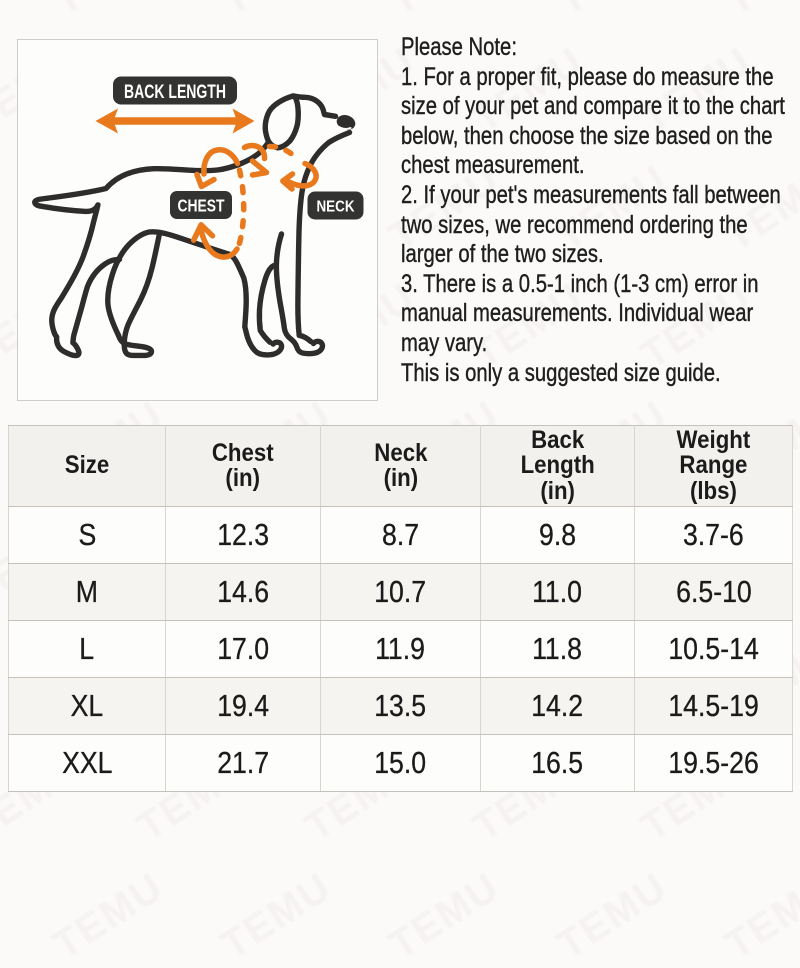 Image resolution: width=800 pixels, height=968 pixels. What do you see at coordinates (201, 206) in the screenshot?
I see `svg-text: CHEST` at bounding box center [201, 206].